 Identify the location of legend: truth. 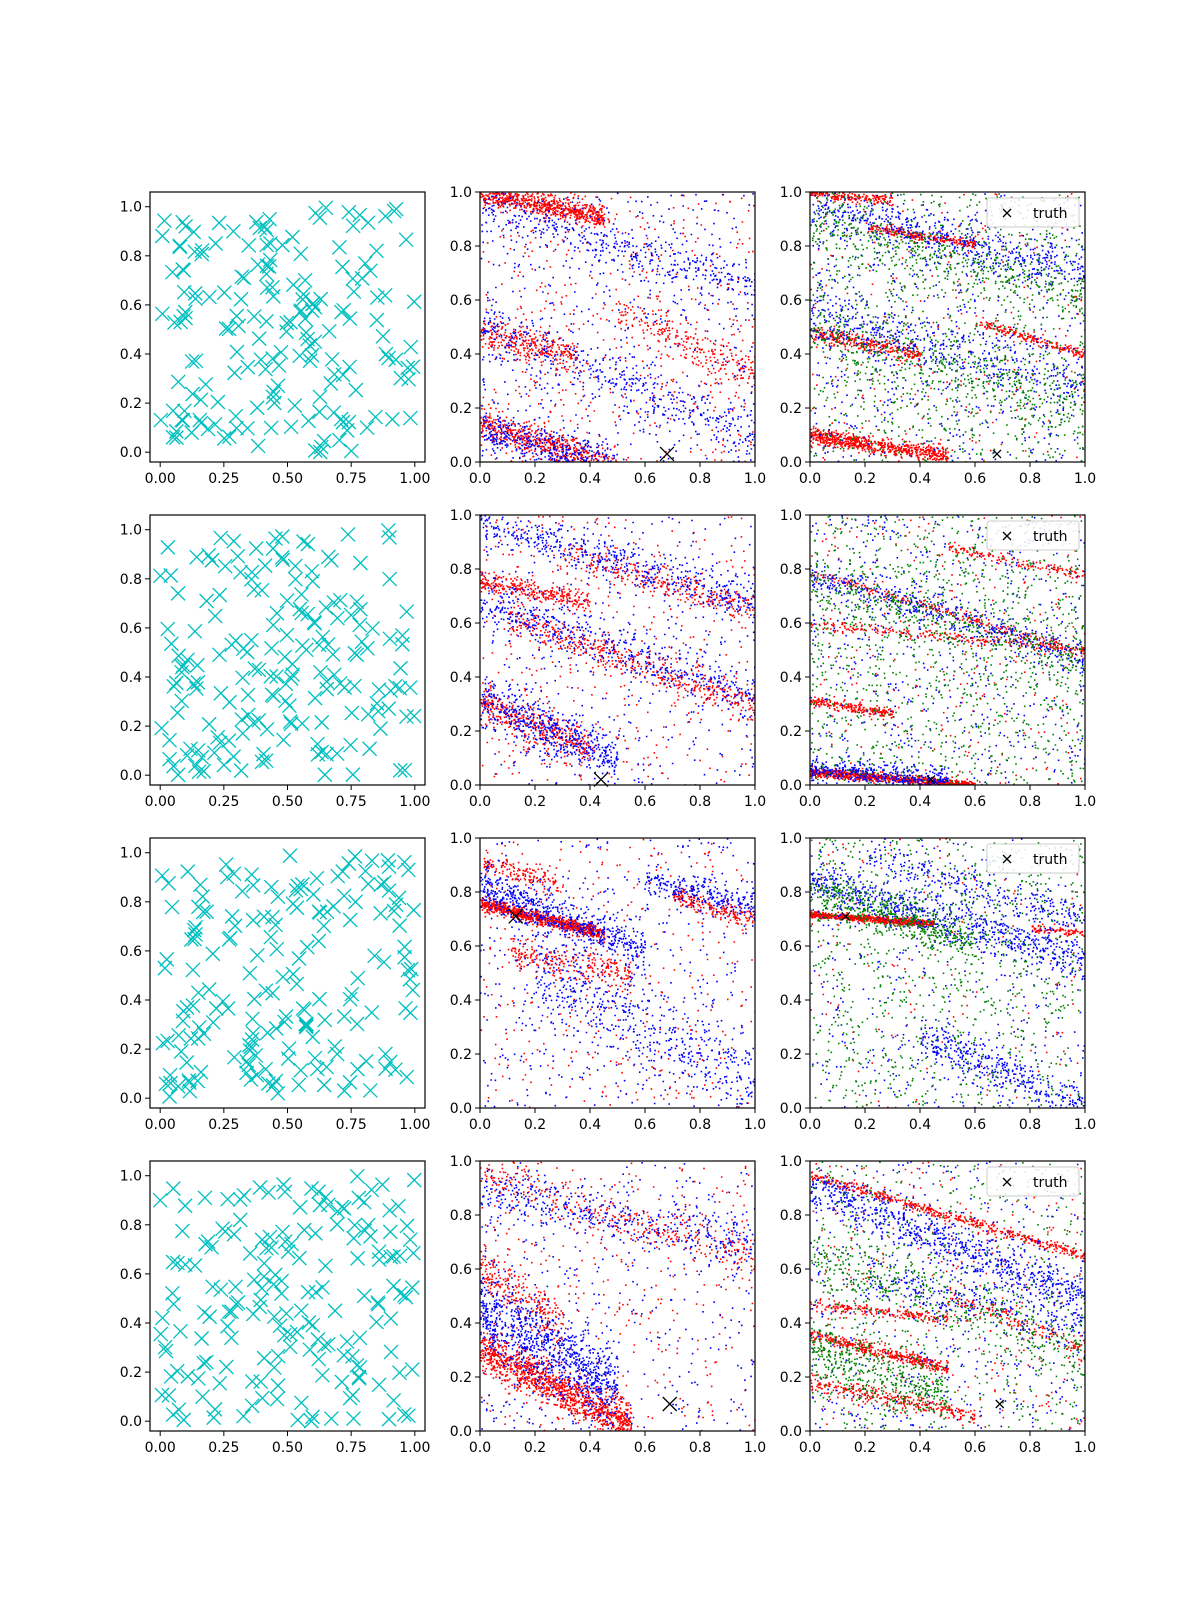
(1033, 858).